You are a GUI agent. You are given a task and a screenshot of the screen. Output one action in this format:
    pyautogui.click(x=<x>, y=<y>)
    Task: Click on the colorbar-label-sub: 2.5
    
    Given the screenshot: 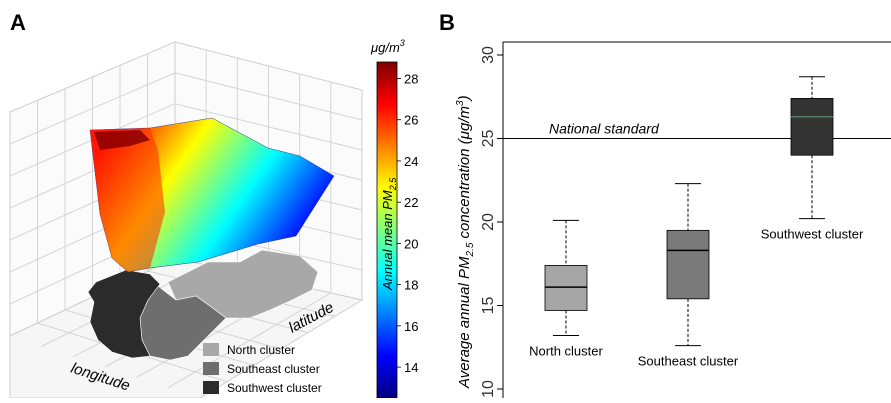 What is the action you would take?
    pyautogui.click(x=393, y=184)
    